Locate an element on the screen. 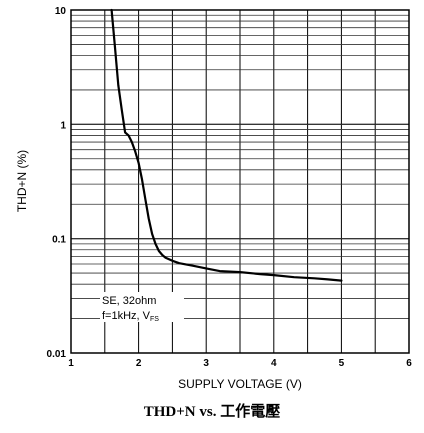  y-axis-label: THD+N (%) is located at coordinates (22, 181).